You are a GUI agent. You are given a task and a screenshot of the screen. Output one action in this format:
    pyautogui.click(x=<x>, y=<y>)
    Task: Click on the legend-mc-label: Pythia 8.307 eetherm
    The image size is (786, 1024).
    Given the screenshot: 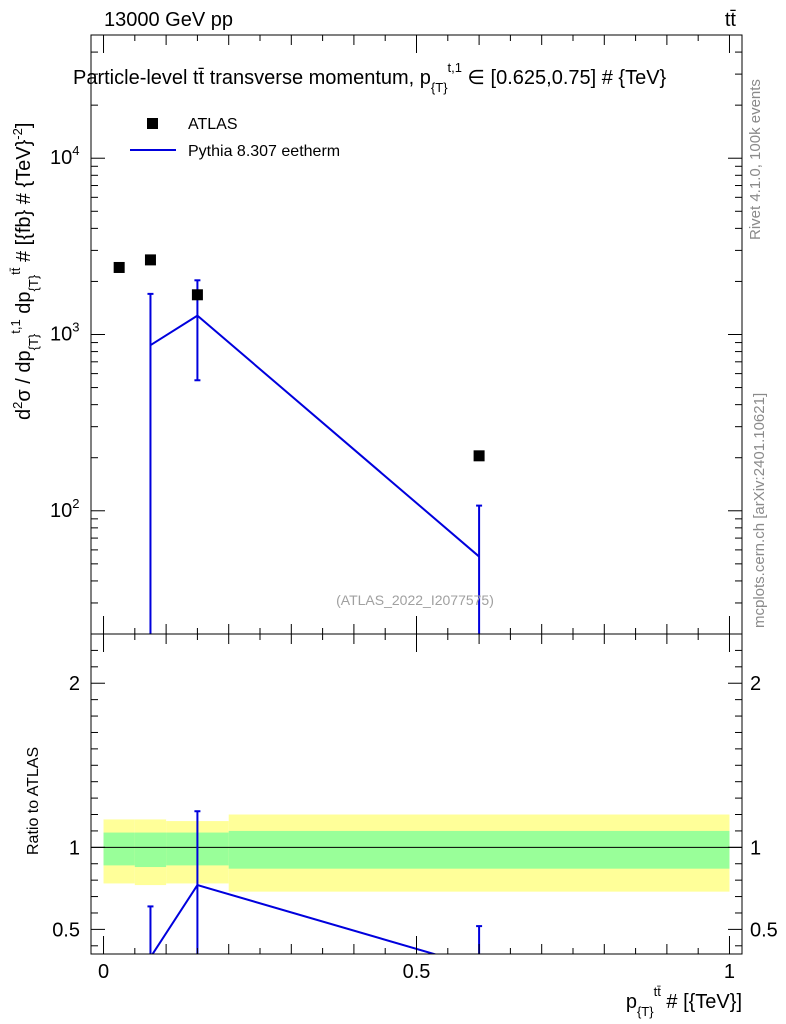 What is the action you would take?
    pyautogui.click(x=264, y=151)
    